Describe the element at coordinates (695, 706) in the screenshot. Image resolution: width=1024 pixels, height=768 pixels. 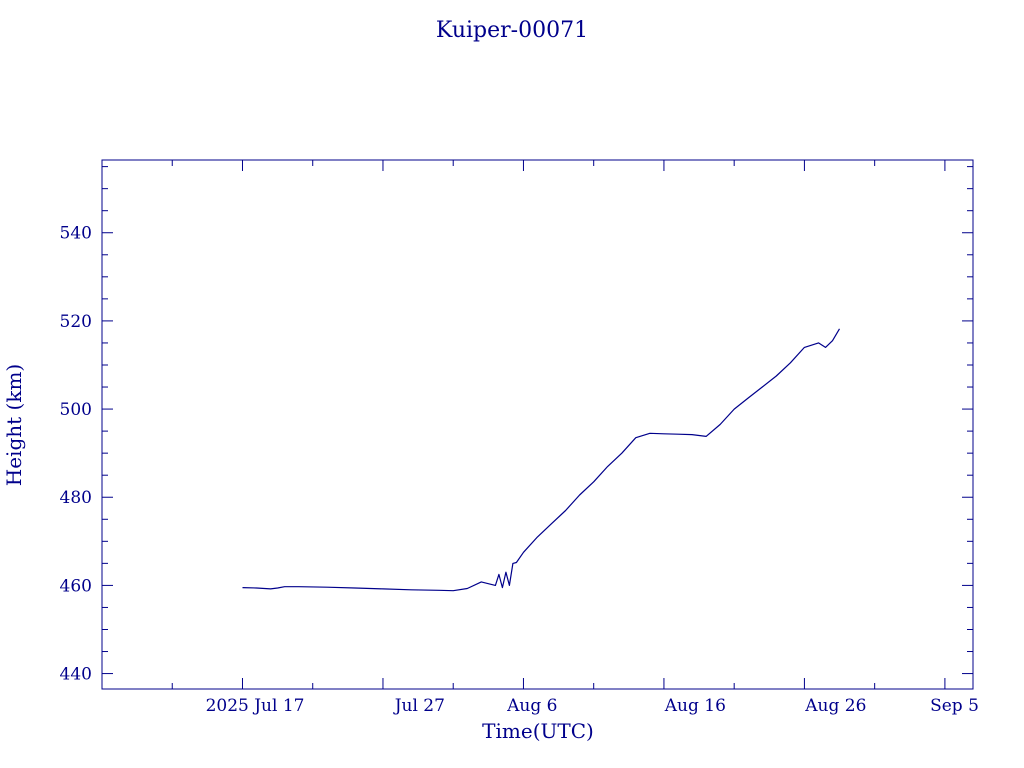
I see `x-tick-label: Aug 16` at that location.